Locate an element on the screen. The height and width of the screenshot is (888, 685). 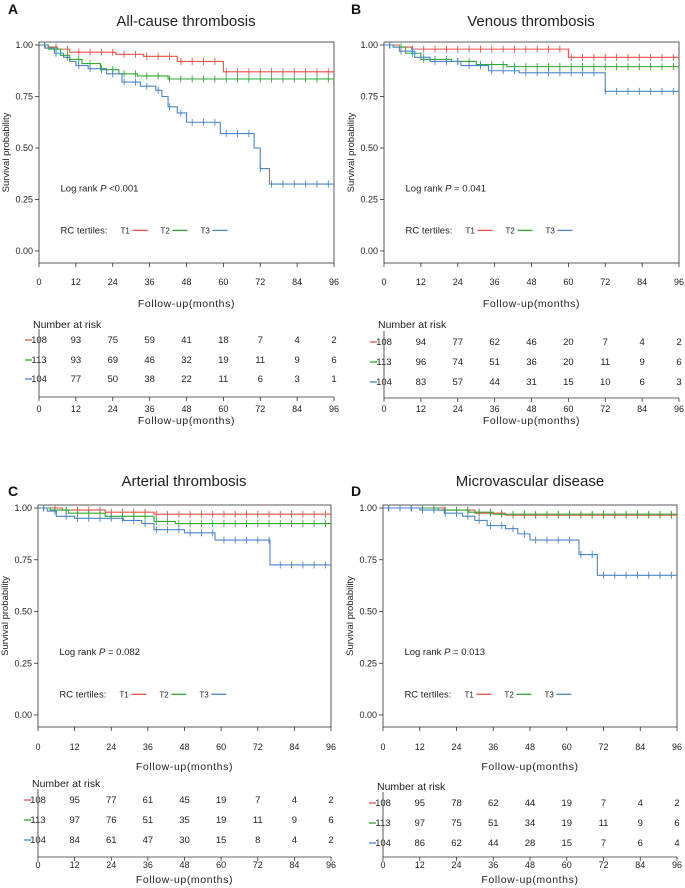
risk-value: 11 is located at coordinates (604, 823).